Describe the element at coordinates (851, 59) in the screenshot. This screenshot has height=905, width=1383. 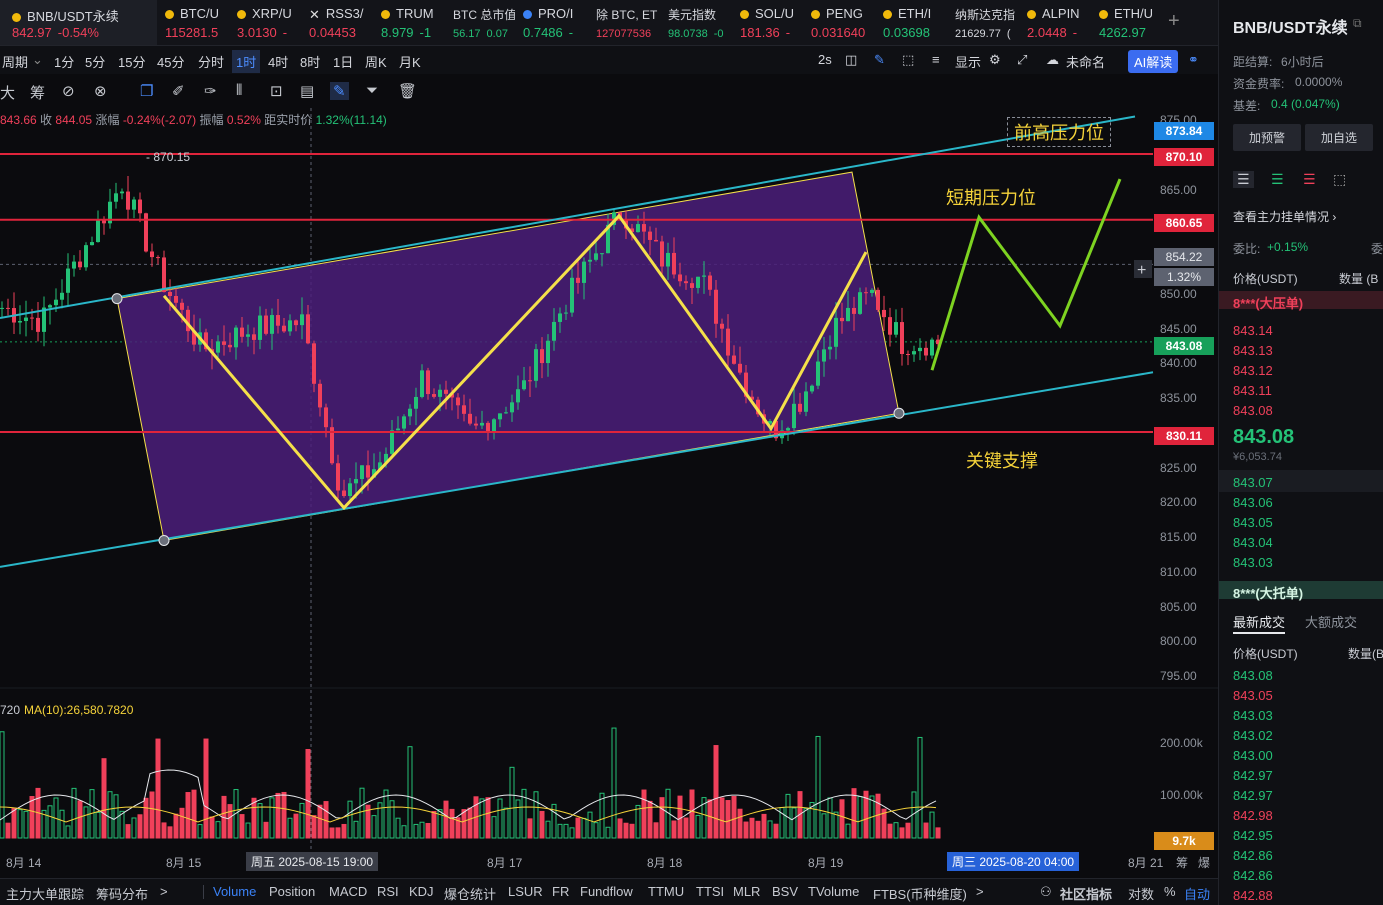
I see `camera-icon: ◫` at that location.